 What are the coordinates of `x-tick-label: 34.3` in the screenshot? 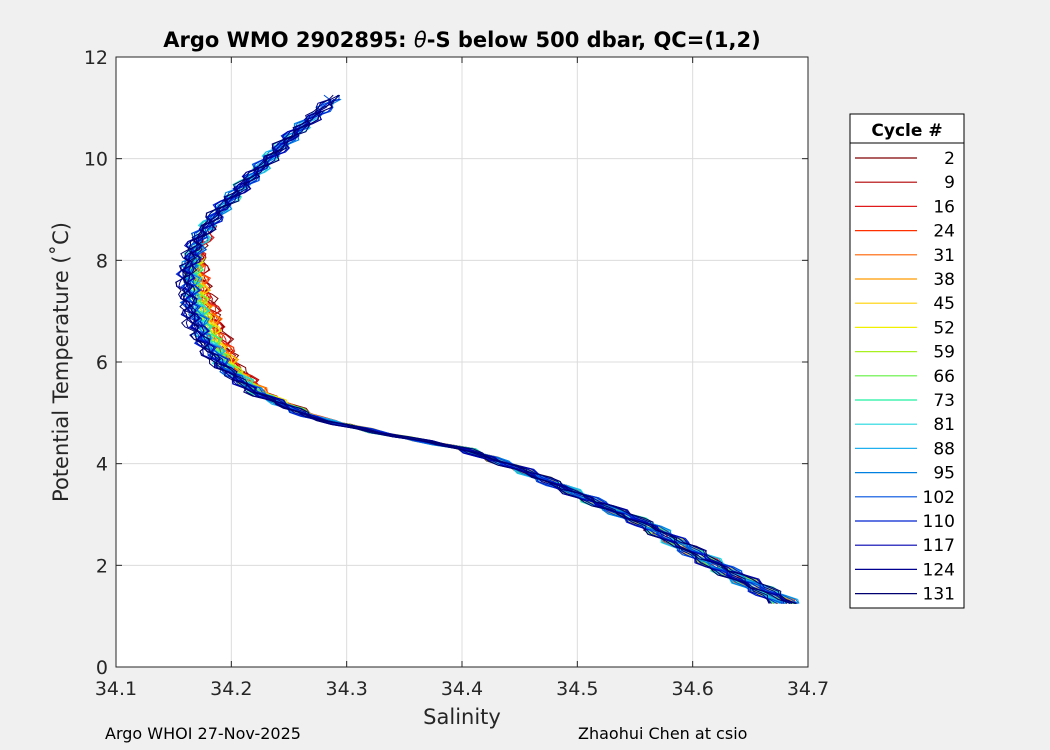 It's located at (347, 689).